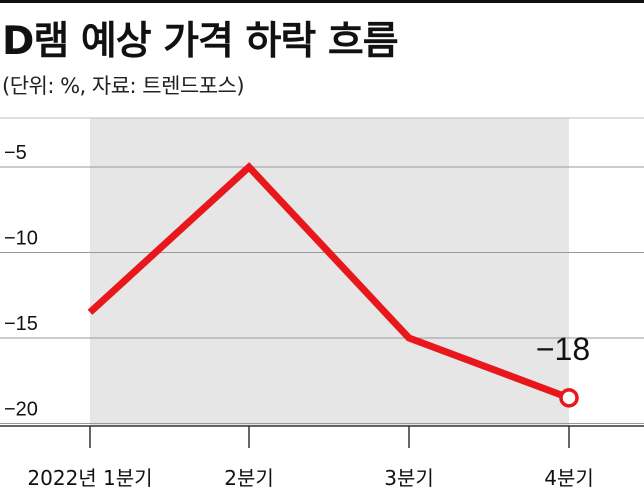 This screenshot has width=644, height=494. What do you see at coordinates (123, 86) in the screenshot?
I see `chart-subtitle: (단위: %, 자료: 트렌드포스)` at bounding box center [123, 86].